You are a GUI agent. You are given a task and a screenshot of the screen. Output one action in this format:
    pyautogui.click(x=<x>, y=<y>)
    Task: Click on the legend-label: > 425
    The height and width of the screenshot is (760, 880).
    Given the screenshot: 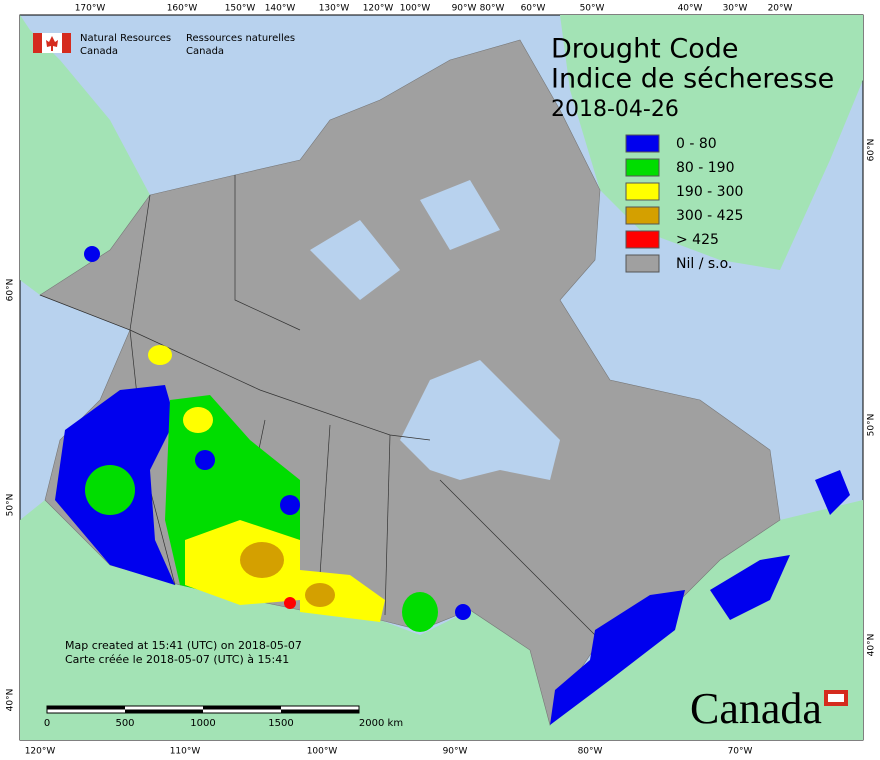 What is the action you would take?
    pyautogui.click(x=697, y=240)
    